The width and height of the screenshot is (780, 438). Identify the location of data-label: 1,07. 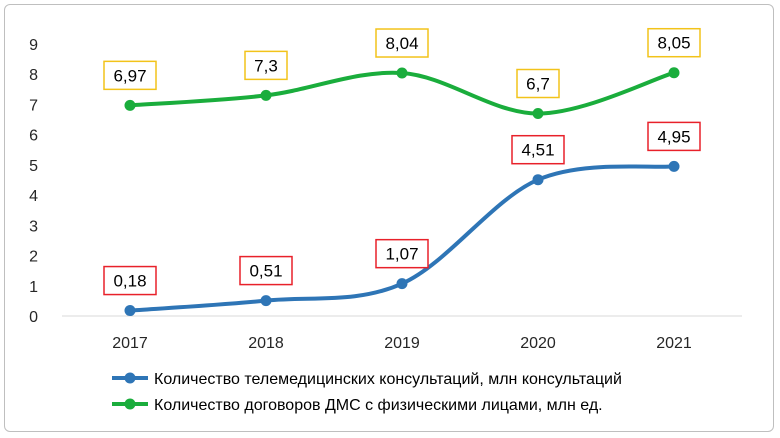
(401, 254).